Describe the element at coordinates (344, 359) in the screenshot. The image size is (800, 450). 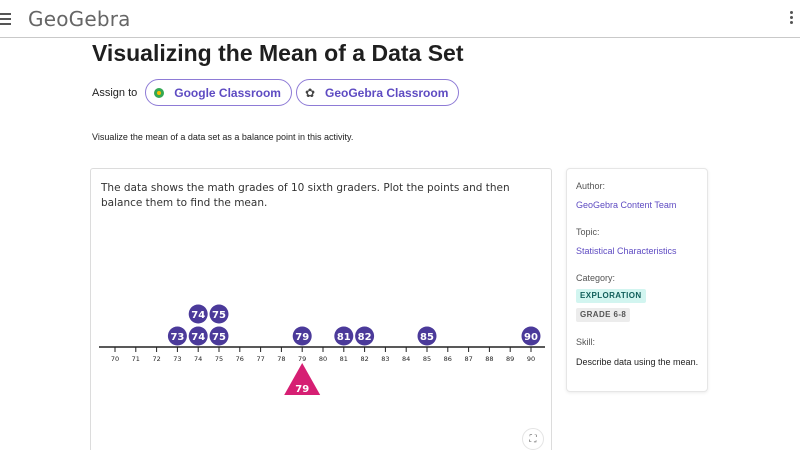
I see `tick-label: 81` at that location.